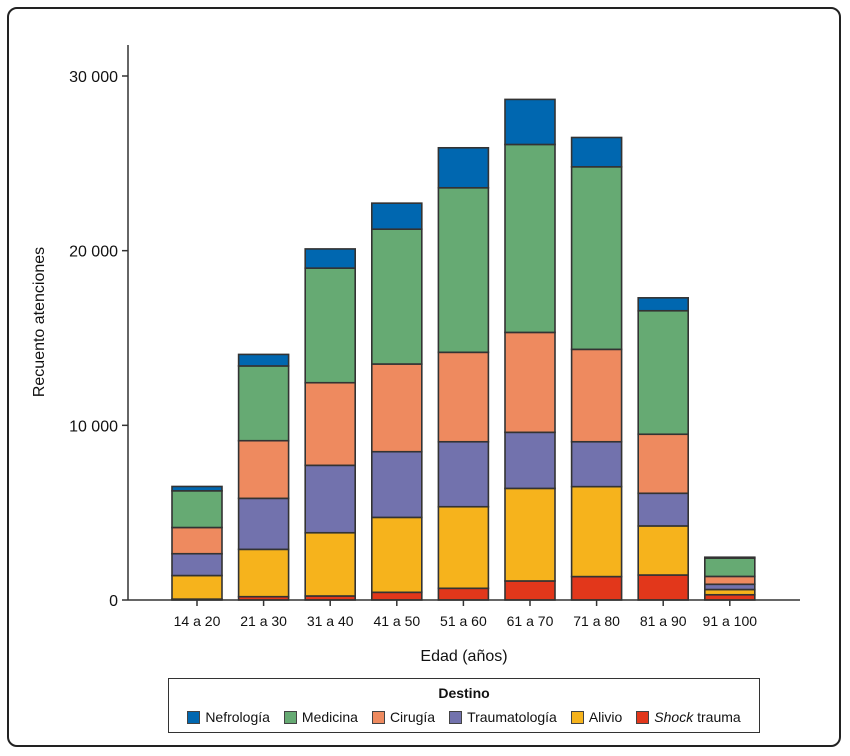 The height and width of the screenshot is (756, 850). I want to click on x-tick-label: 81 a 90, so click(663, 621).